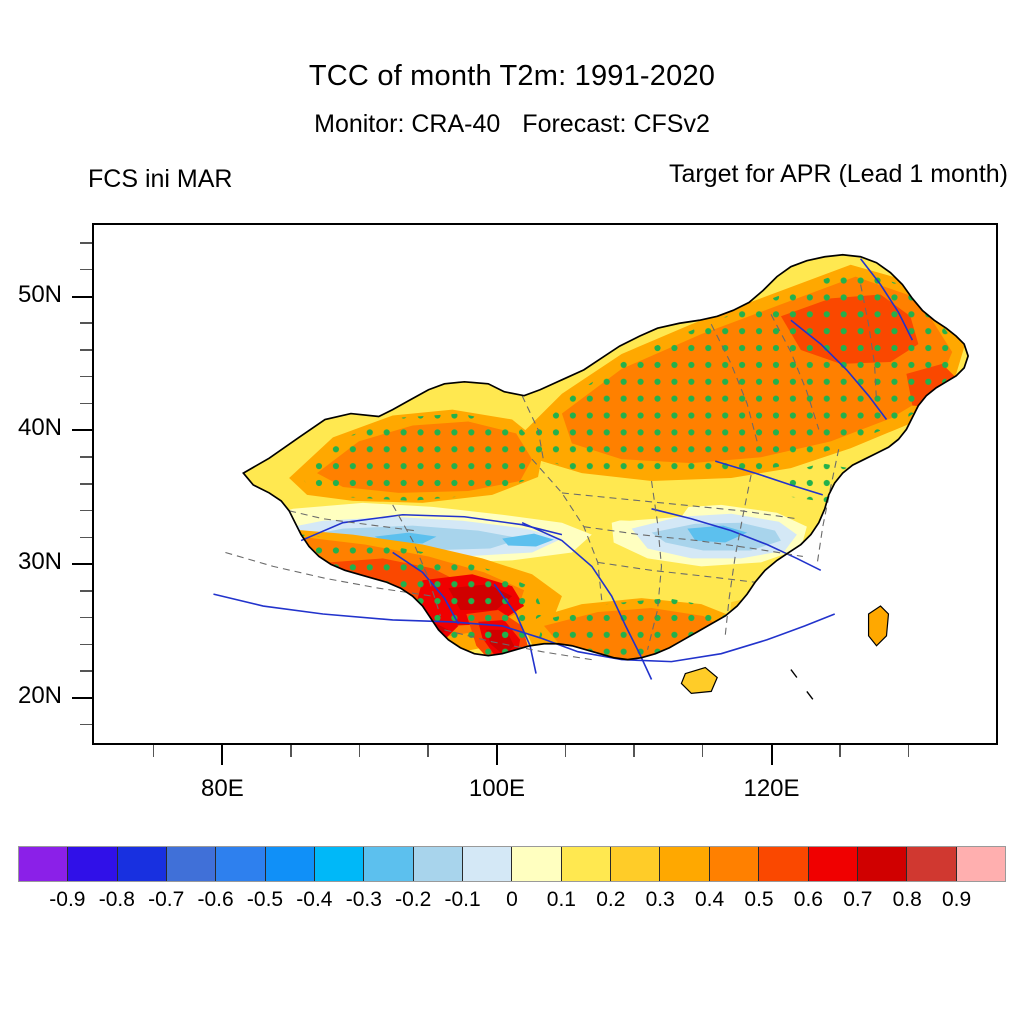 The width and height of the screenshot is (1024, 1024). Describe the element at coordinates (314, 899) in the screenshot. I see `colorbar-tick-5: -0.4` at that location.